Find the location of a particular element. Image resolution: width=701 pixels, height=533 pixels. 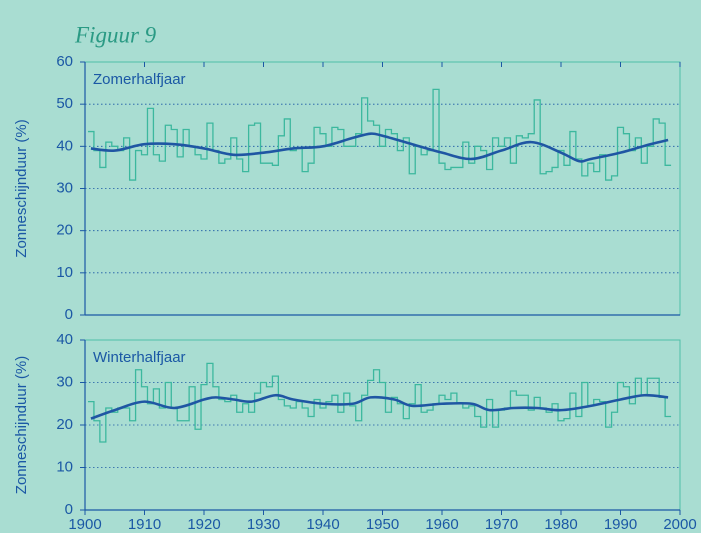

x-tick-label: 1970 is located at coordinates (501, 524).